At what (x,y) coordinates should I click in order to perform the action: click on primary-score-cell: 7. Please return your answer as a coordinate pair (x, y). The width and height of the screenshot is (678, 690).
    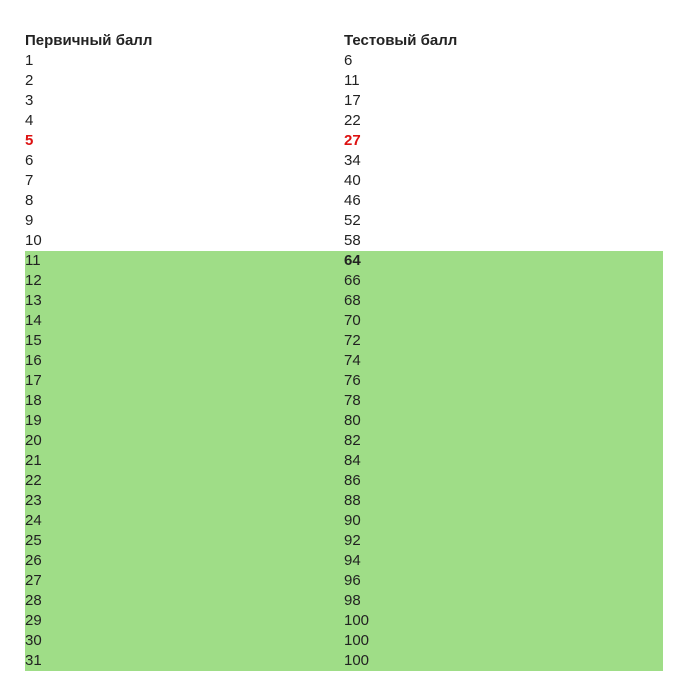
    Looking at the image, I should click on (29, 180).